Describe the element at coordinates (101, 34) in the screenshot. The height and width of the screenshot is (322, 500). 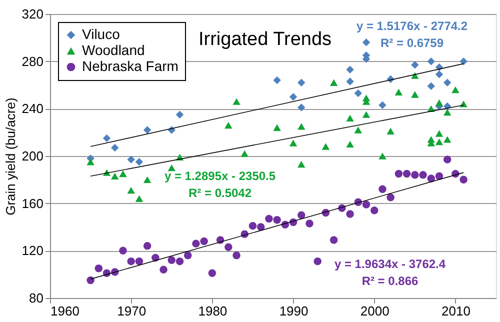
I see `legend-label: Viluco` at that location.